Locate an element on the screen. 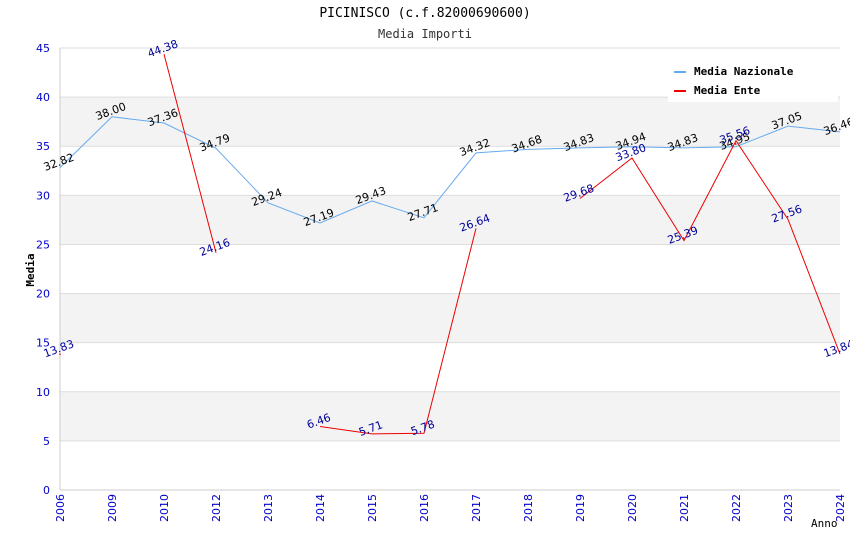  y-tick-label: 40 is located at coordinates (43, 97).